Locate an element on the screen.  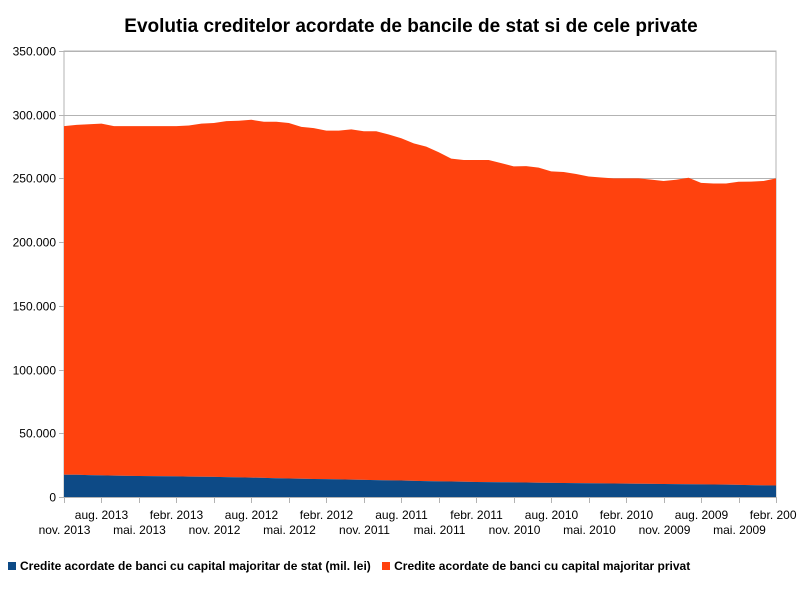
x-tick-label: aug. 2010 is located at coordinates (552, 515).